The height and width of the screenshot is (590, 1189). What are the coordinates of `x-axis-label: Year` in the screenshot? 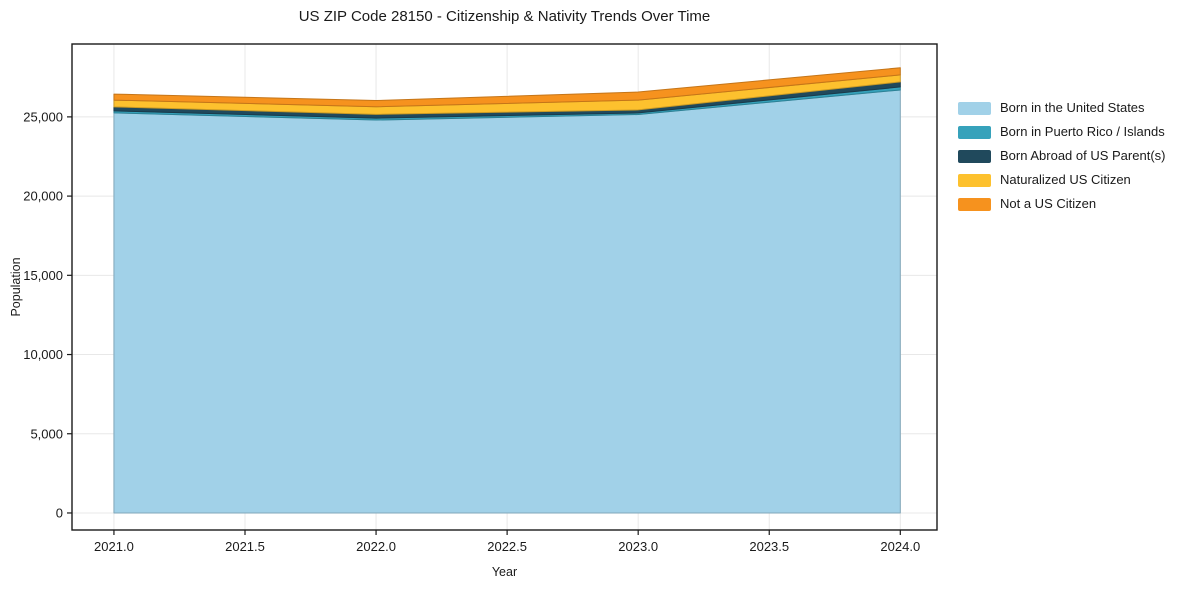 It's located at (504, 572).